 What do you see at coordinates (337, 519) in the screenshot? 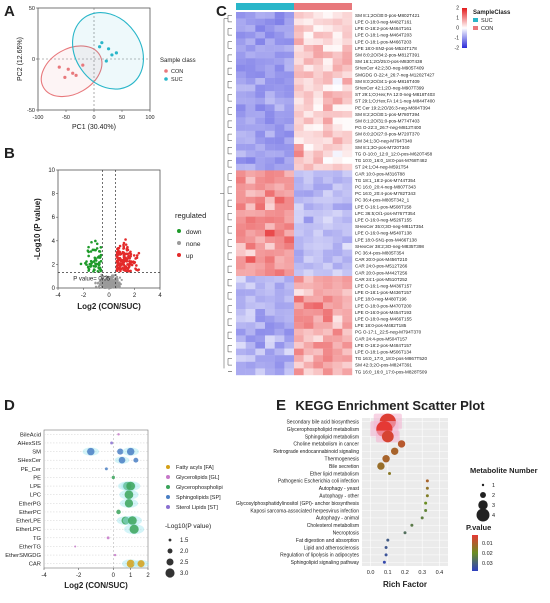
I see `kegg-pathway-label: Autophagy - animal` at bounding box center [337, 519].